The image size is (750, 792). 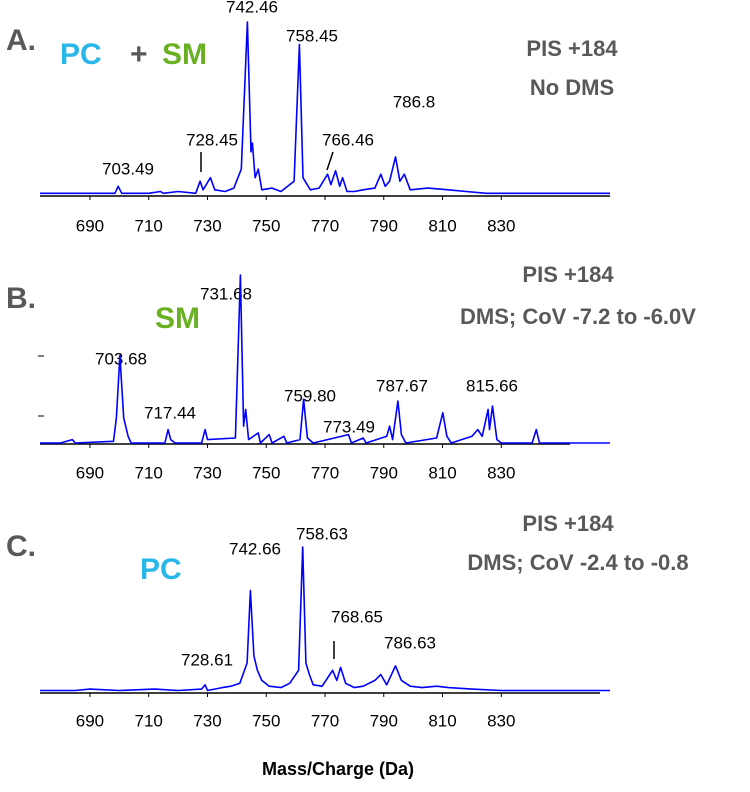 I want to click on peak-label: 703.68, so click(x=121, y=358).